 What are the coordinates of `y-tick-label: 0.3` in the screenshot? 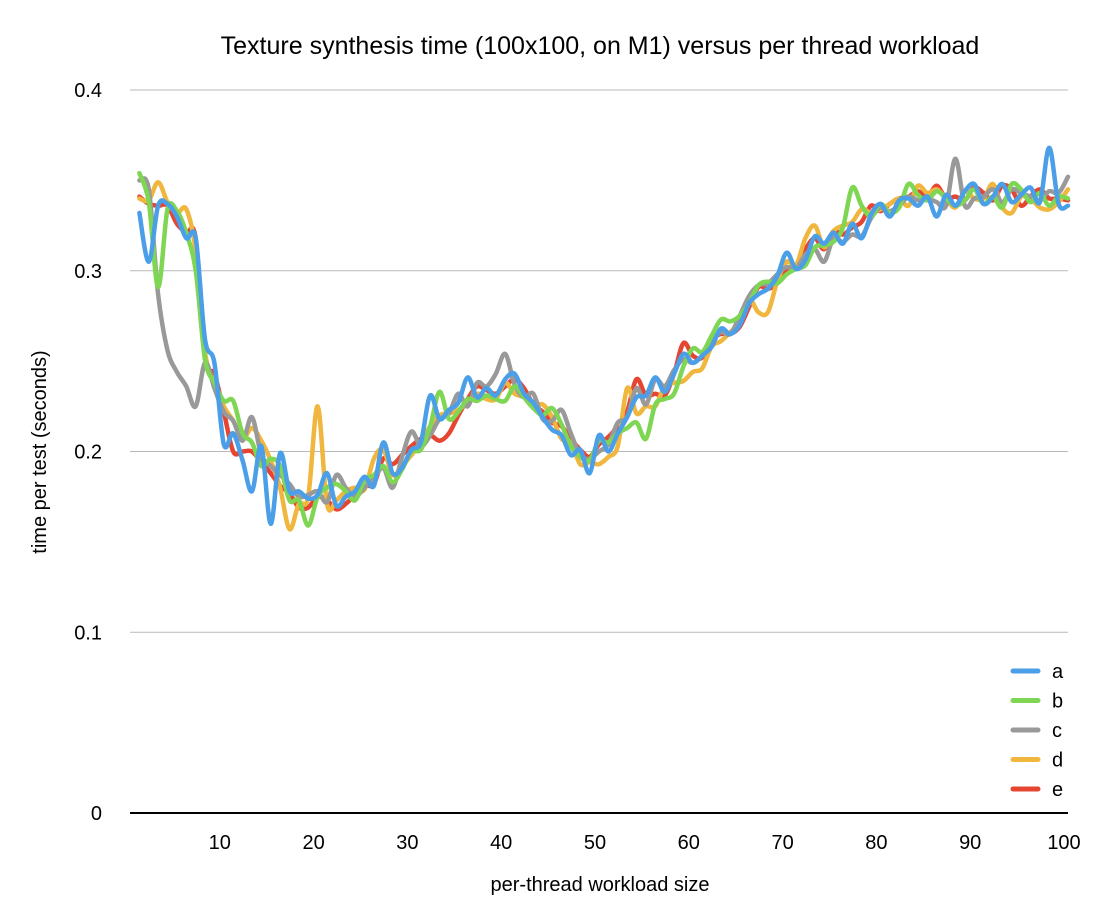 It's located at (88, 272).